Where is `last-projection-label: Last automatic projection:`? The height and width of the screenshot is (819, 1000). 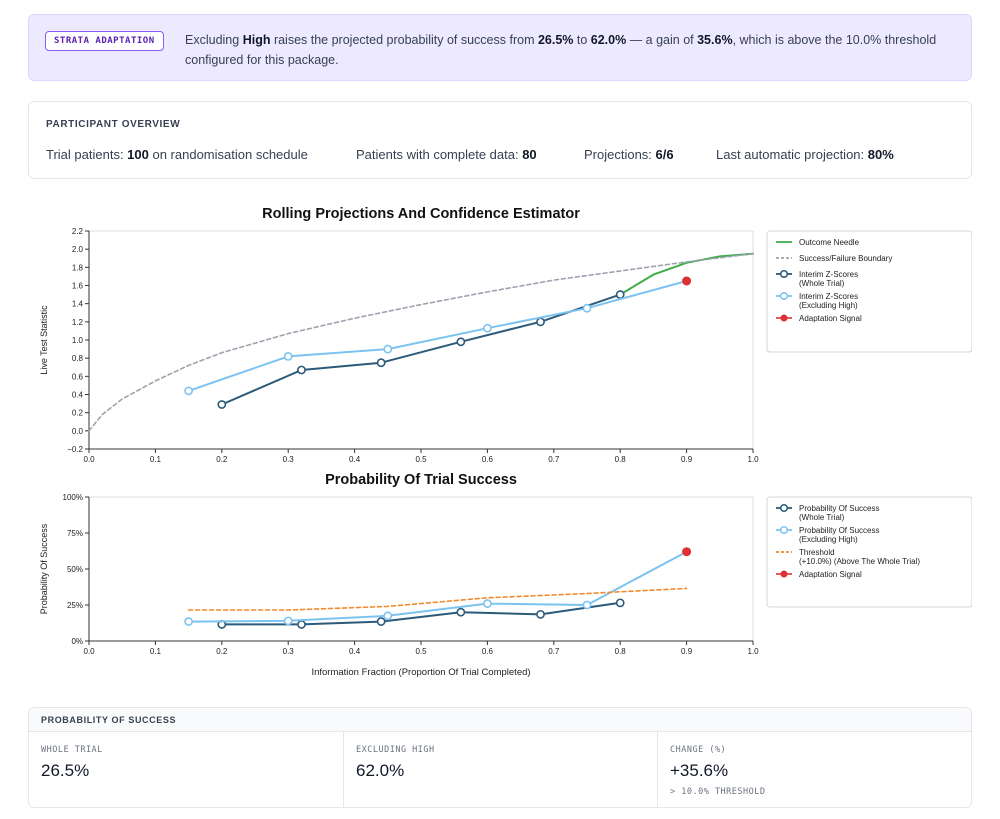
last-projection-label: Last automatic projection: is located at coordinates (792, 154).